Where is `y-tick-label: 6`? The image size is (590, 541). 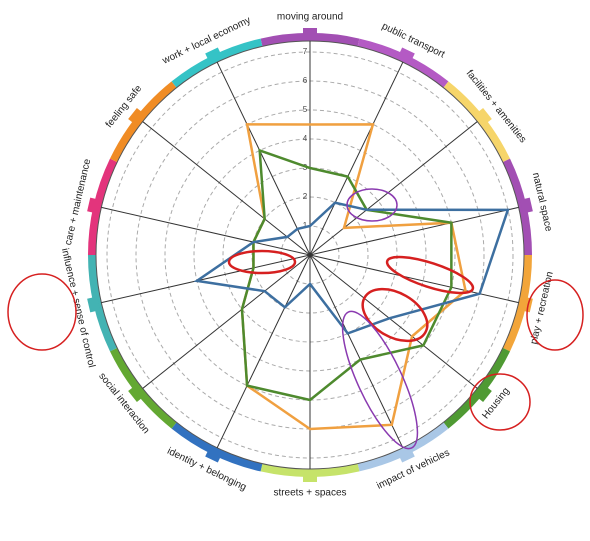
y-tick-label: 6 is located at coordinates (305, 80).